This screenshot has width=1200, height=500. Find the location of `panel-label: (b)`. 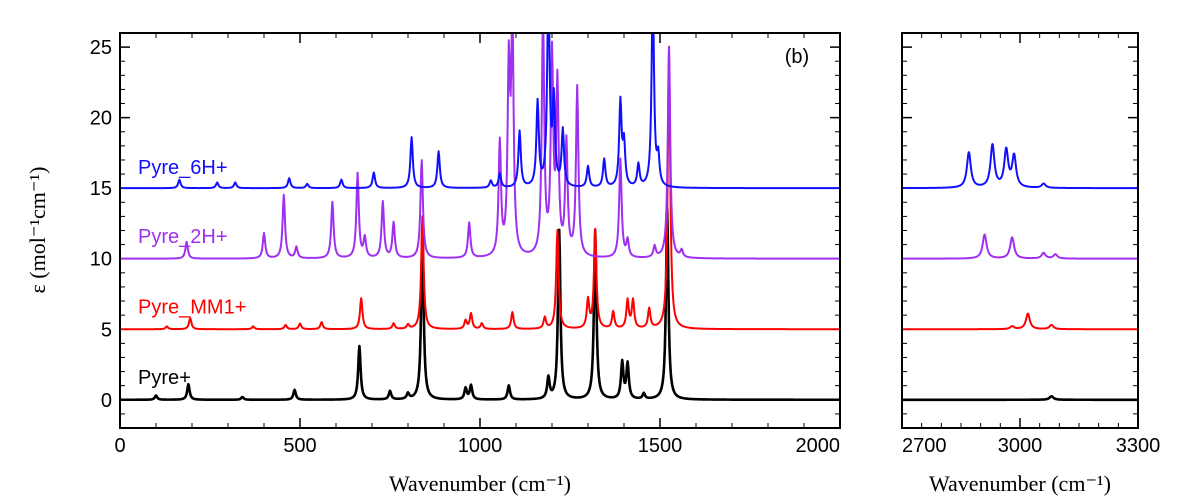

panel-label: (b) is located at coordinates (797, 57).